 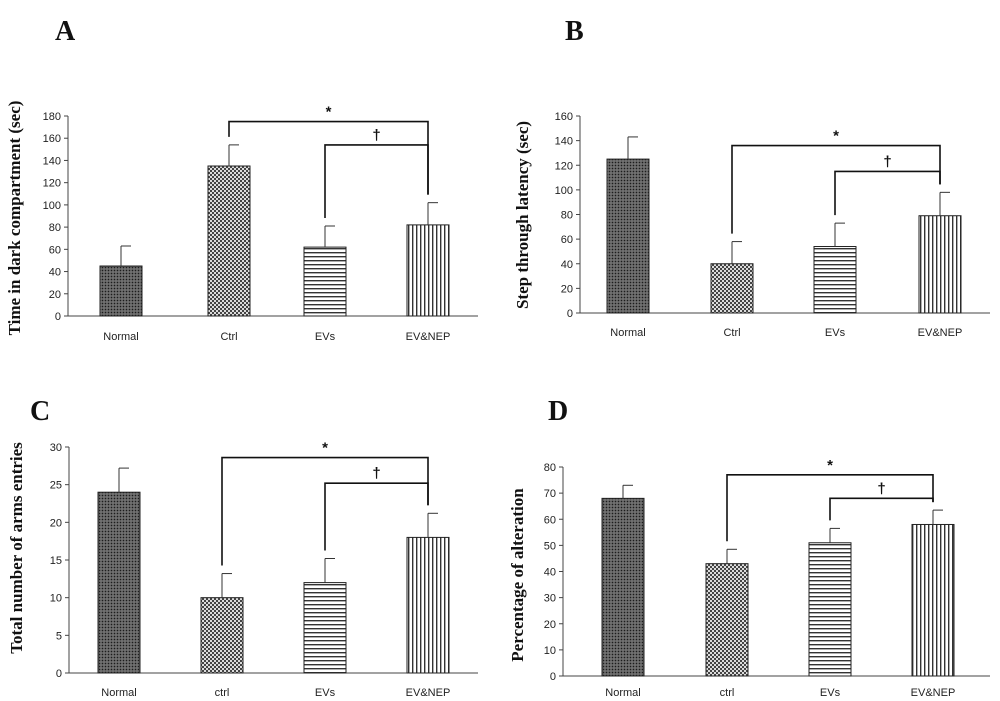 What do you see at coordinates (59, 636) in the screenshot?
I see `y-tick-label: 5` at bounding box center [59, 636].